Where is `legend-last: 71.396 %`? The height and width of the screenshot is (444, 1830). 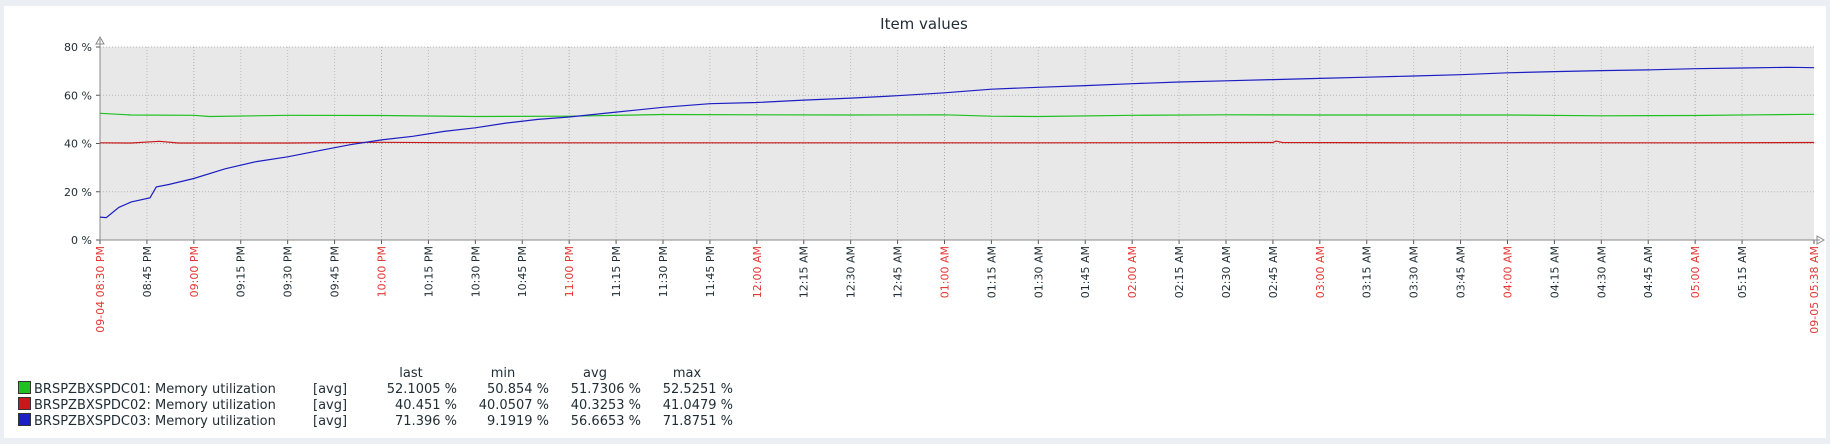 legend-last: 71.396 % is located at coordinates (426, 421).